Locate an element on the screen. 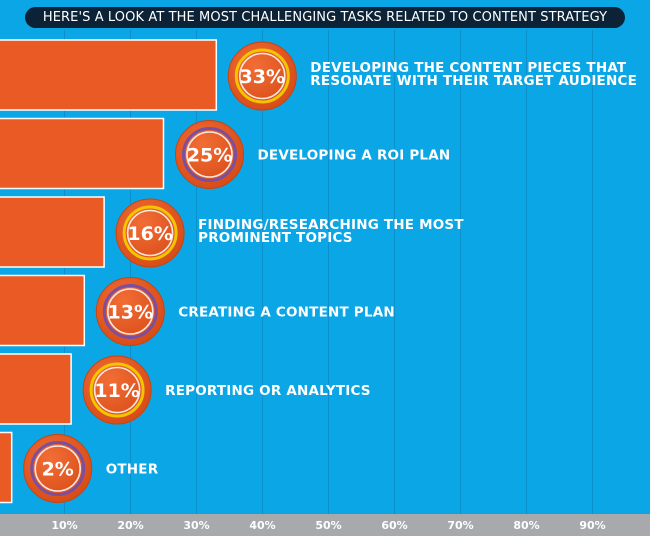  value-label: 13% is located at coordinates (130, 313).